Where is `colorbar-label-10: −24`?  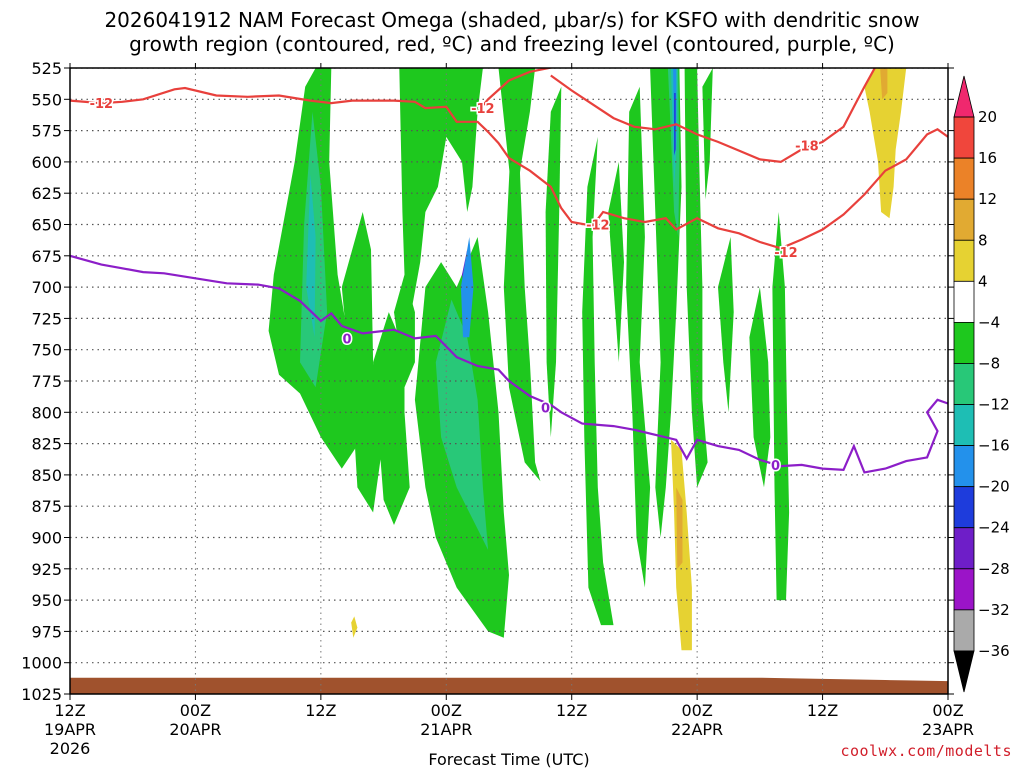 colorbar-label-10: −24 is located at coordinates (994, 528).